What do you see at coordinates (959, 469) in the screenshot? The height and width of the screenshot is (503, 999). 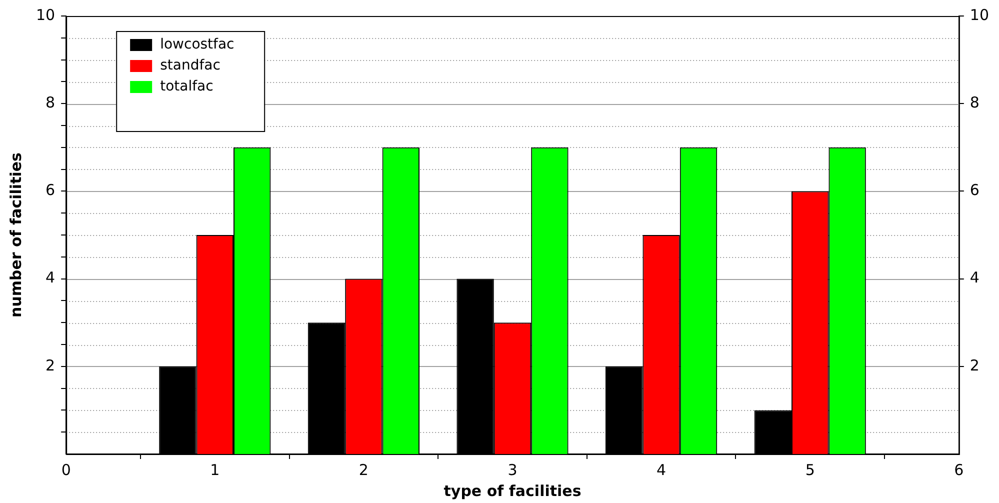 I see `x-tick-label: 6` at bounding box center [959, 469].